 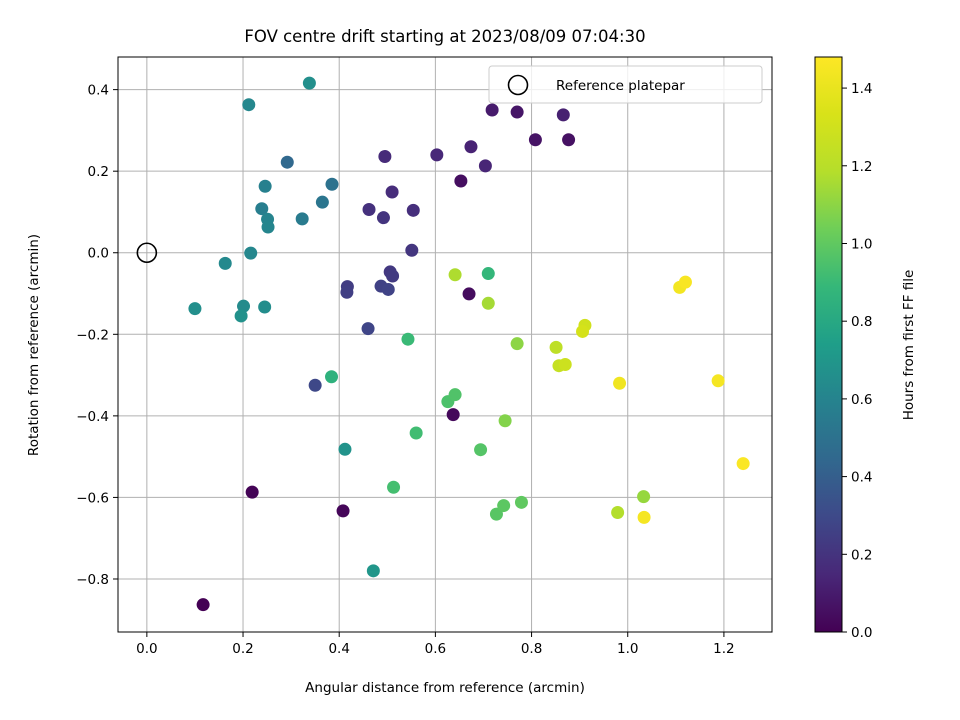 What do you see at coordinates (338, 649) in the screenshot?
I see `x-tick-label: 0.4` at bounding box center [338, 649].